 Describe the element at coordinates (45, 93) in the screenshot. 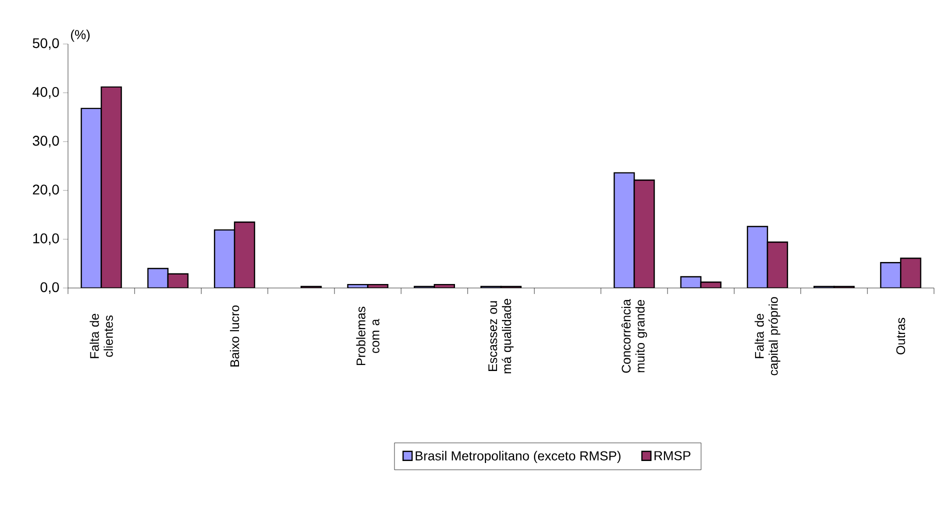

I see `y-tick-label: 40,0` at that location.